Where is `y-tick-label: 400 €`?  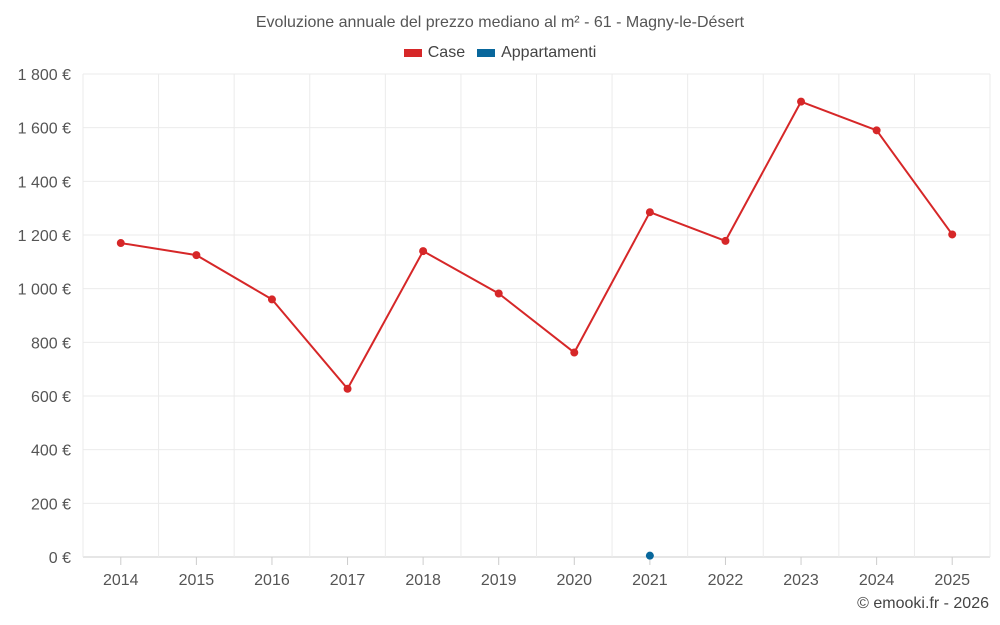
y-tick-label: 400 € is located at coordinates (51, 451).